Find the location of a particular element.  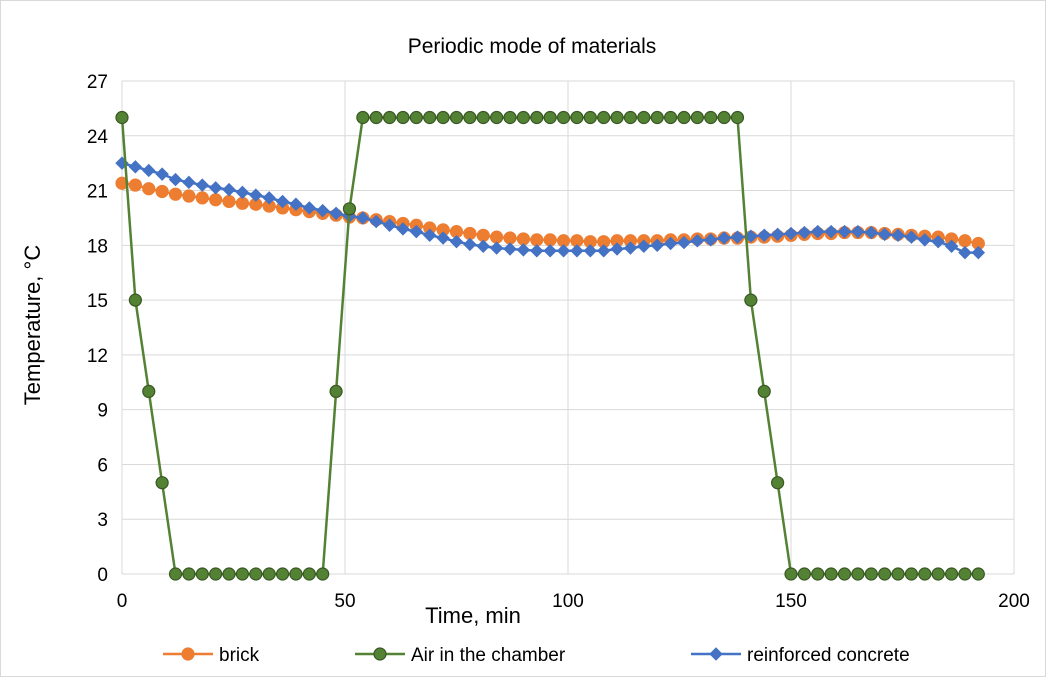

x-axis-label: Time, min is located at coordinates (473, 615).